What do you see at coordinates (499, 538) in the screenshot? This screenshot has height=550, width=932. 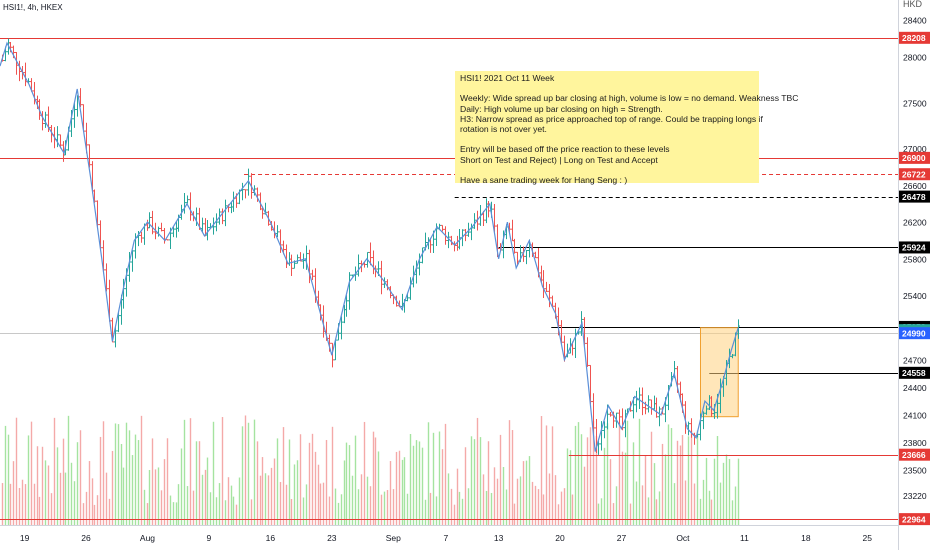 I see `time-tick-label: 13` at bounding box center [499, 538].